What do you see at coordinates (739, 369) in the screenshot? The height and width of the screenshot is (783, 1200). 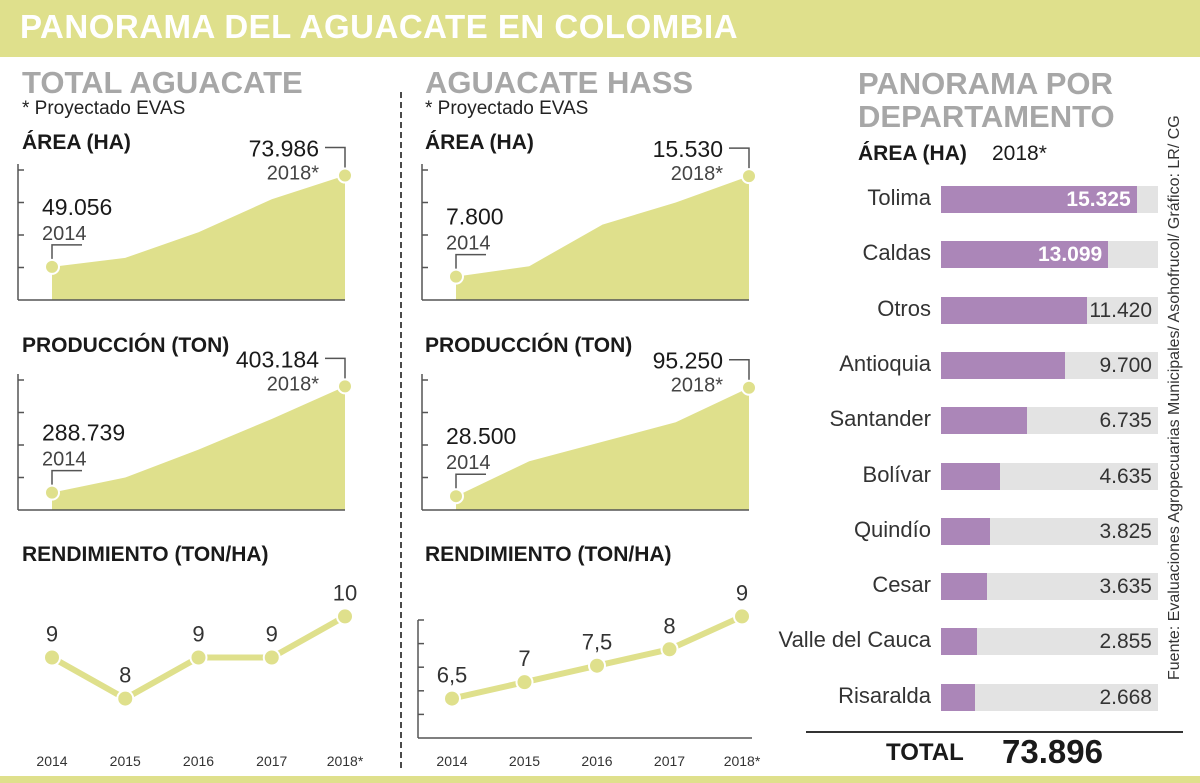 I see `hass-produccion-callout-last` at bounding box center [739, 369].